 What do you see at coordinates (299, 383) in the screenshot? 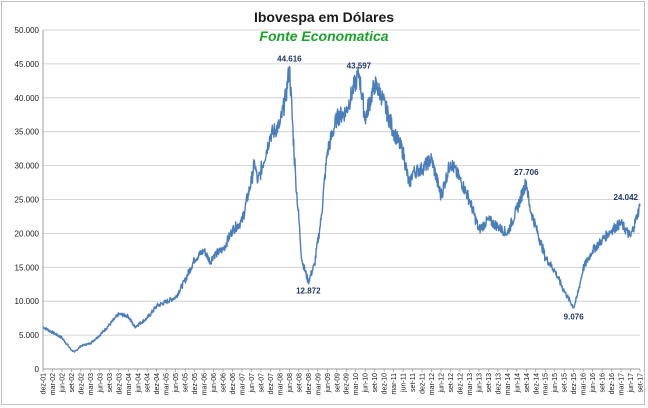
I see `x-tick-label: set-08` at bounding box center [299, 383].